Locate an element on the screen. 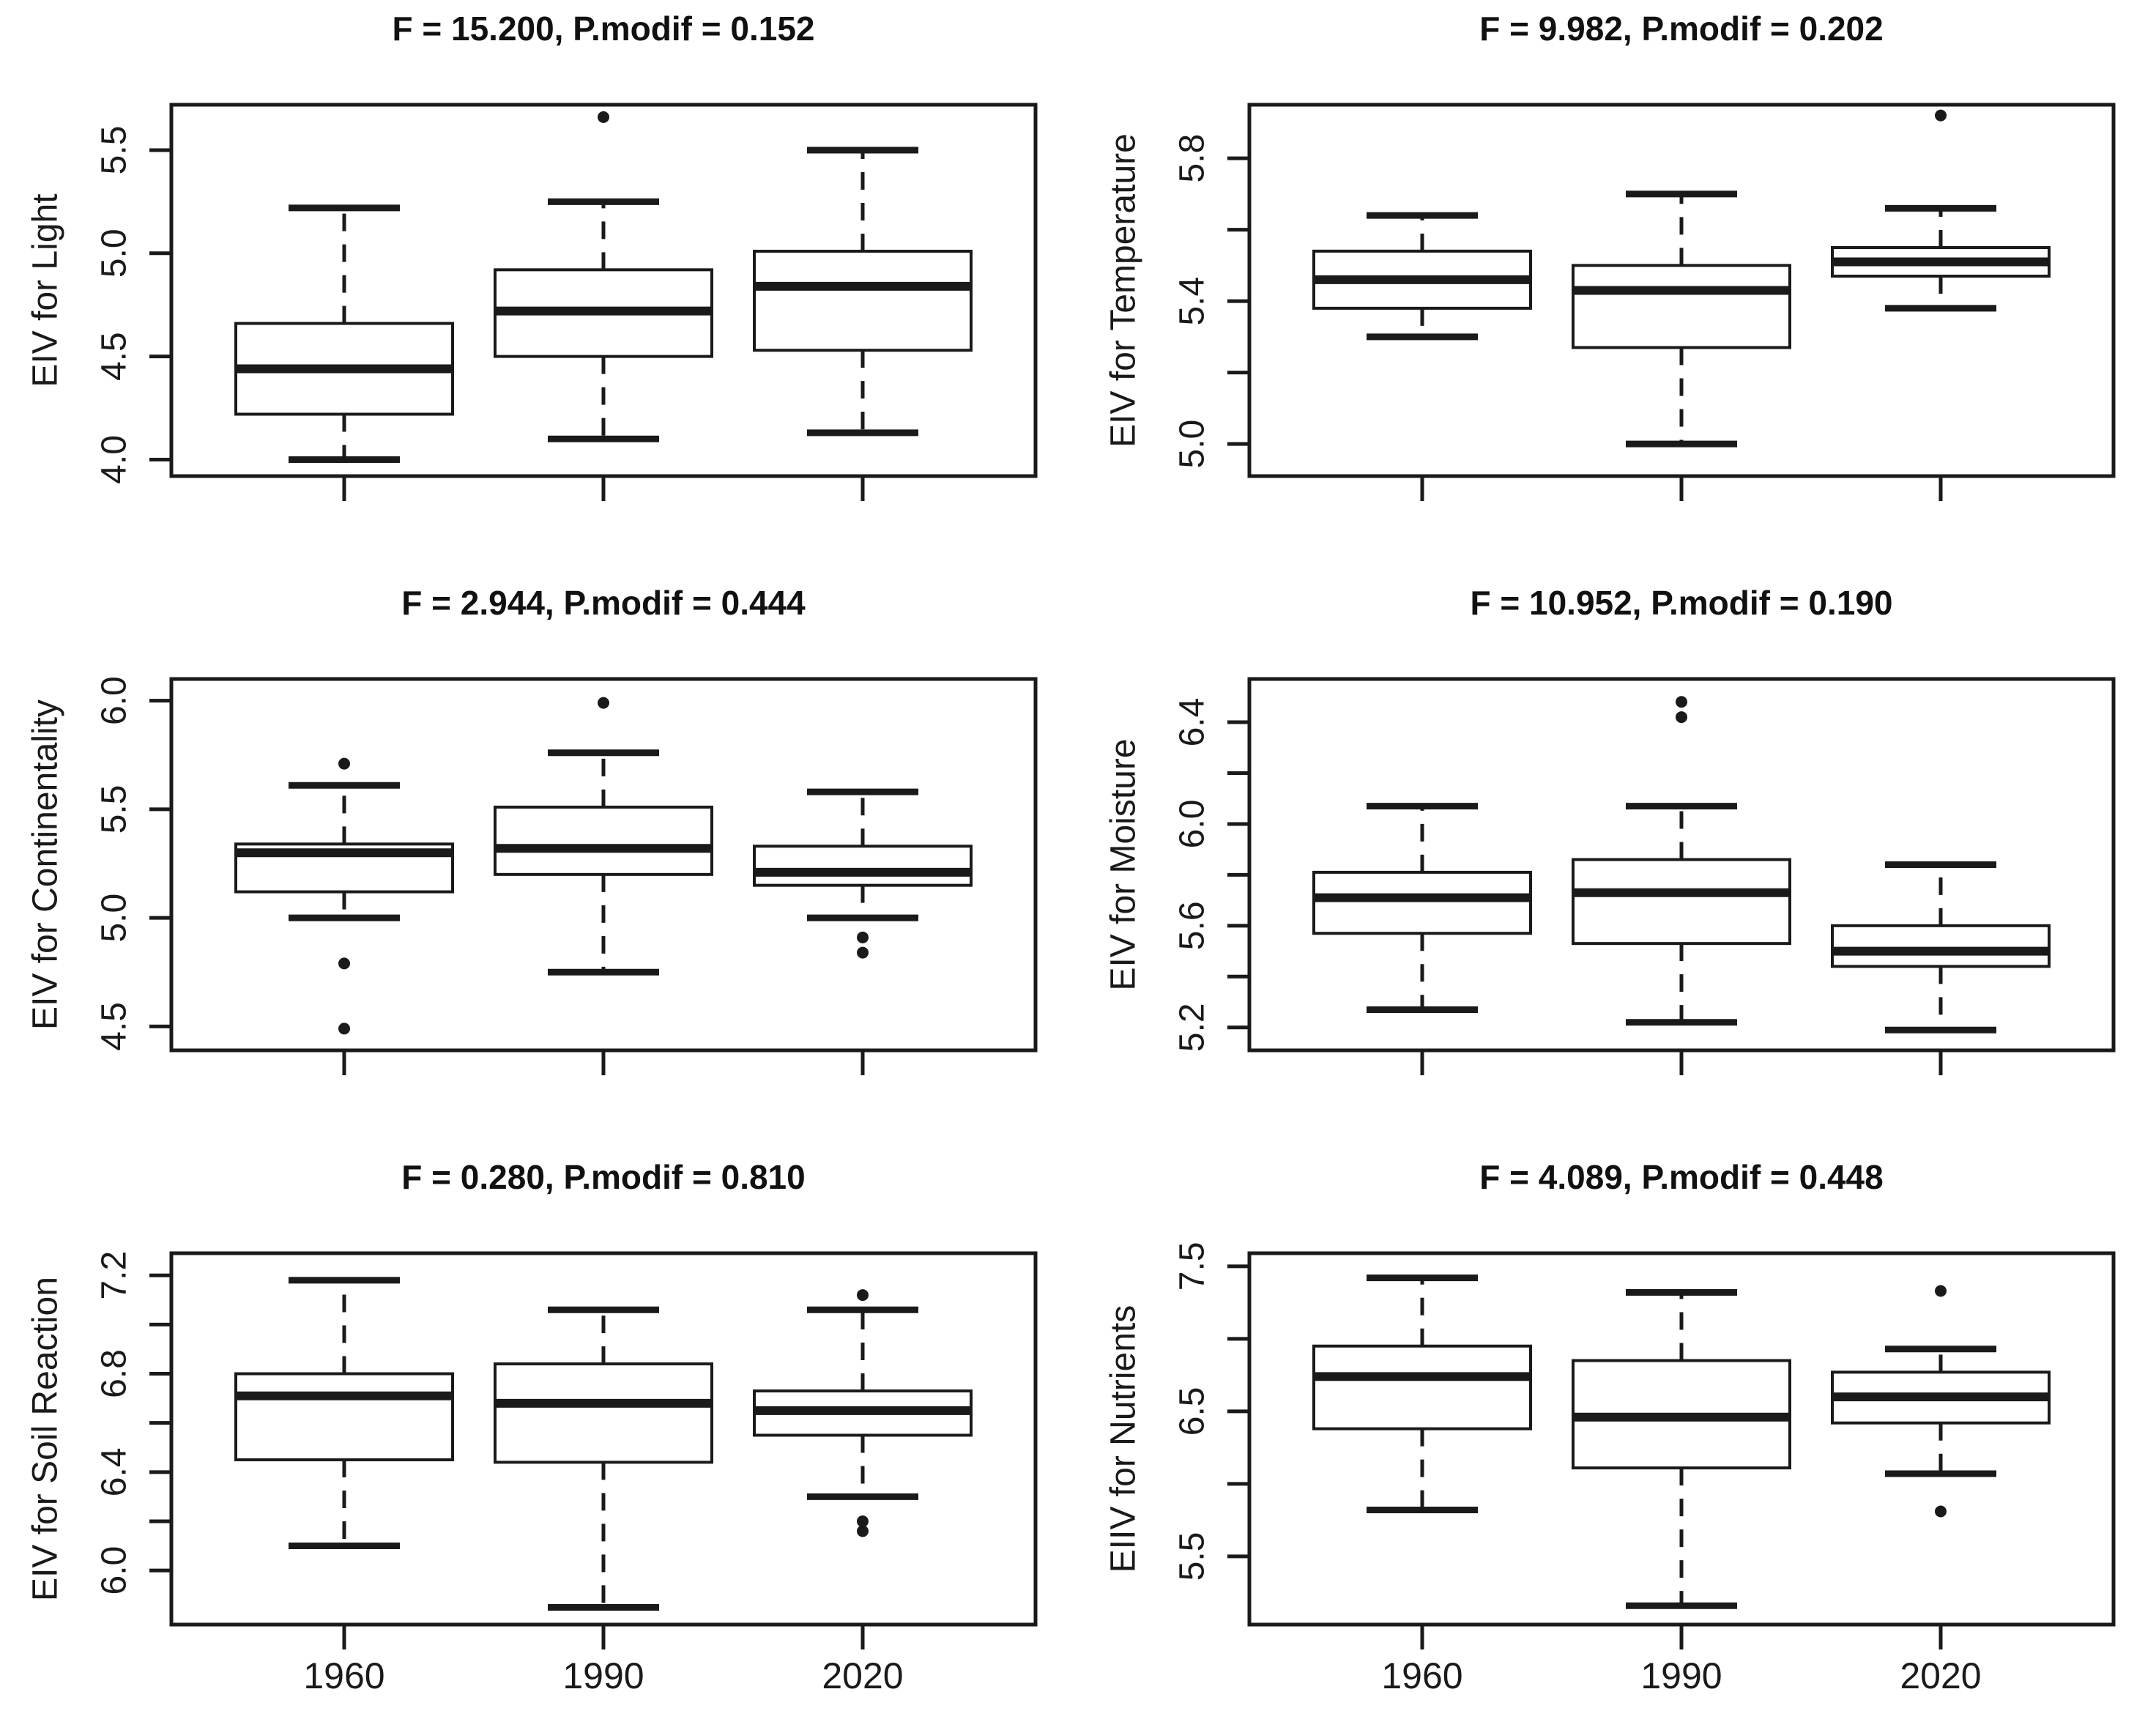  y-axis-label: EIV for Temperature is located at coordinates (1123, 290).